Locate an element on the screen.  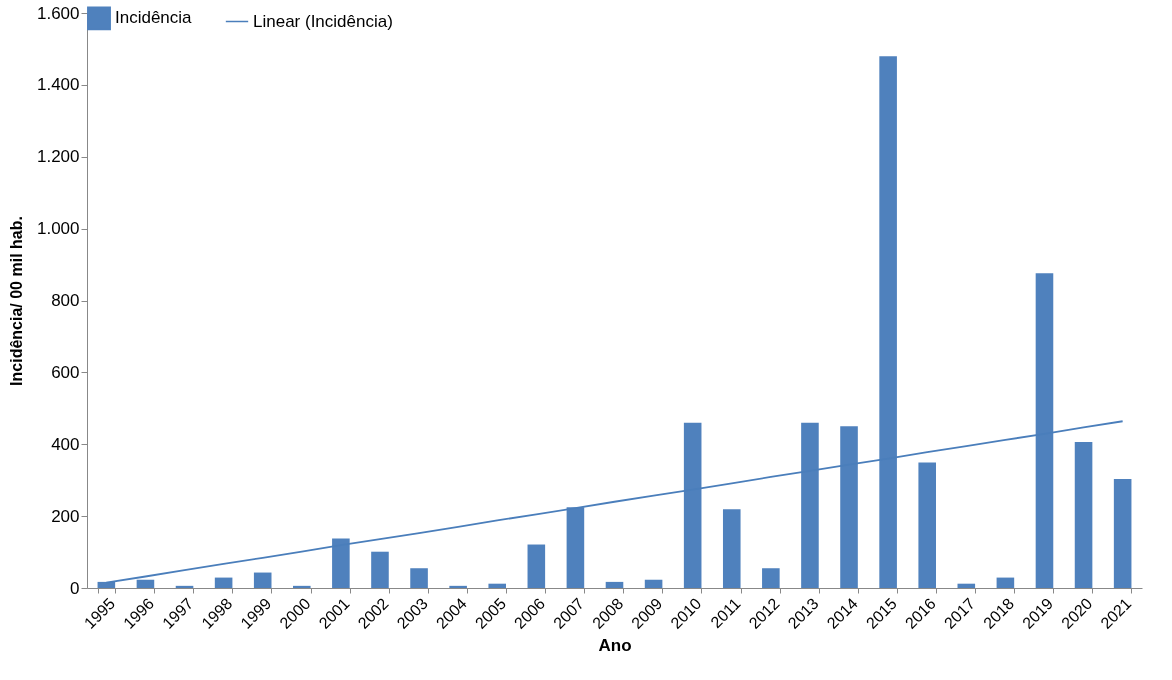
y-tick-label: 400 is located at coordinates (65, 444).